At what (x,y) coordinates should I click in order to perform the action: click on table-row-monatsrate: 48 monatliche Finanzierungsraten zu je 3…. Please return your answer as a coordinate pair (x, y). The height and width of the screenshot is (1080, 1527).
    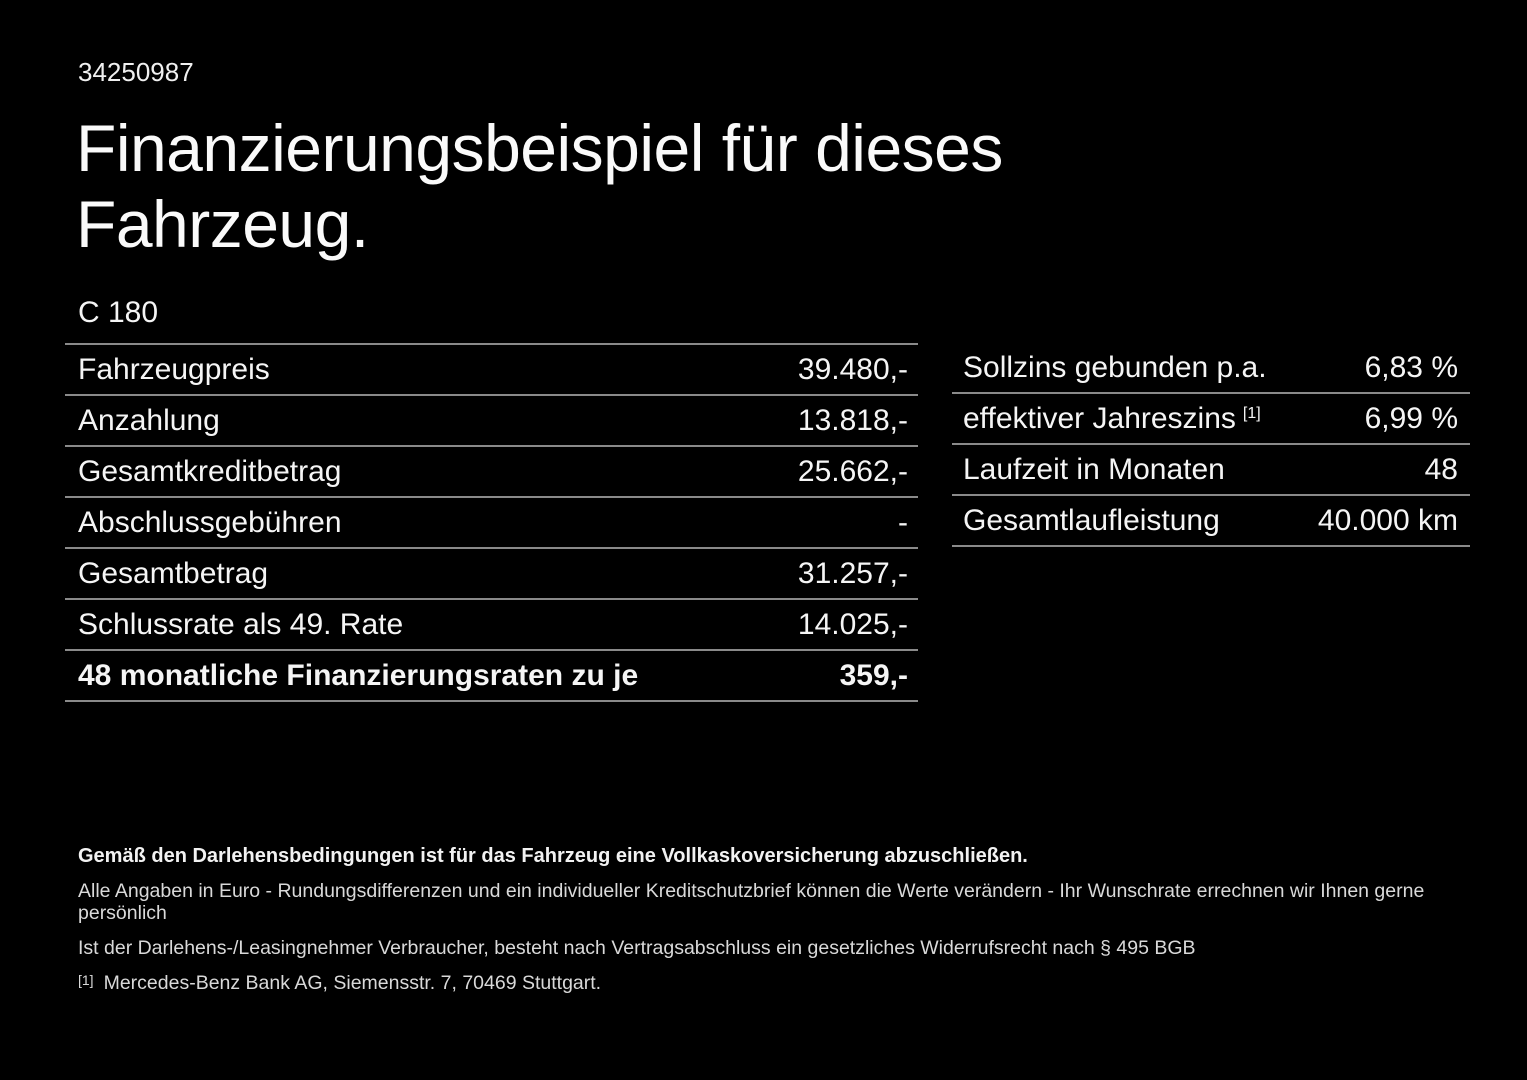
    Looking at the image, I should click on (491, 675).